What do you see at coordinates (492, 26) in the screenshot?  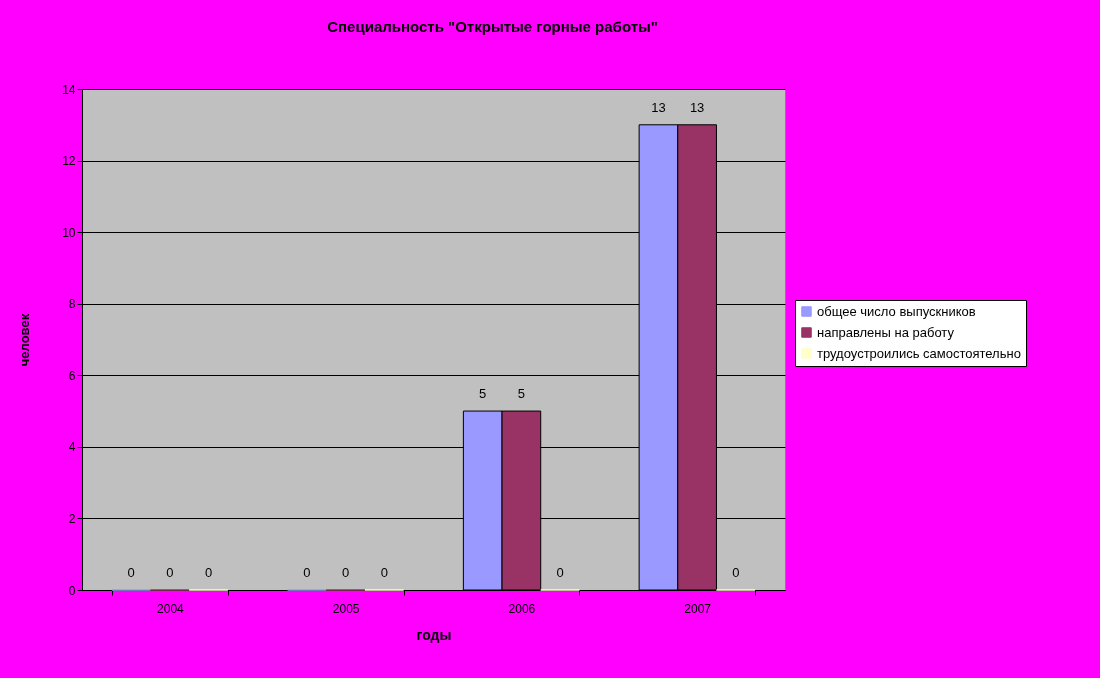 I see `chart-title: Специальность "Открытые горные работы"` at bounding box center [492, 26].